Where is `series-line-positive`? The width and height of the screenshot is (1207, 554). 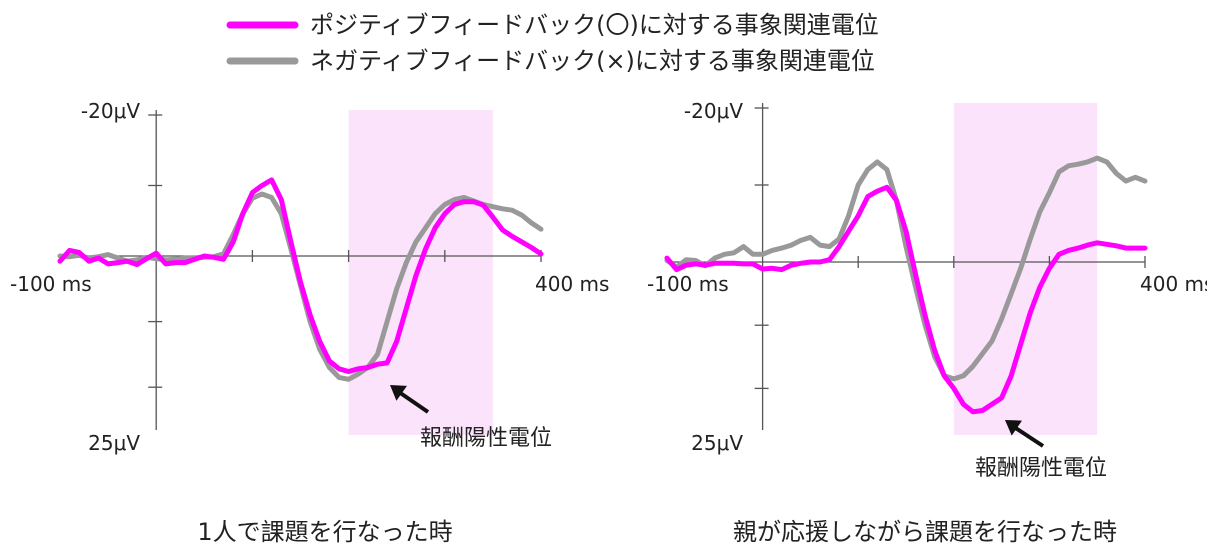
series-line-positive is located at coordinates (300, 275).